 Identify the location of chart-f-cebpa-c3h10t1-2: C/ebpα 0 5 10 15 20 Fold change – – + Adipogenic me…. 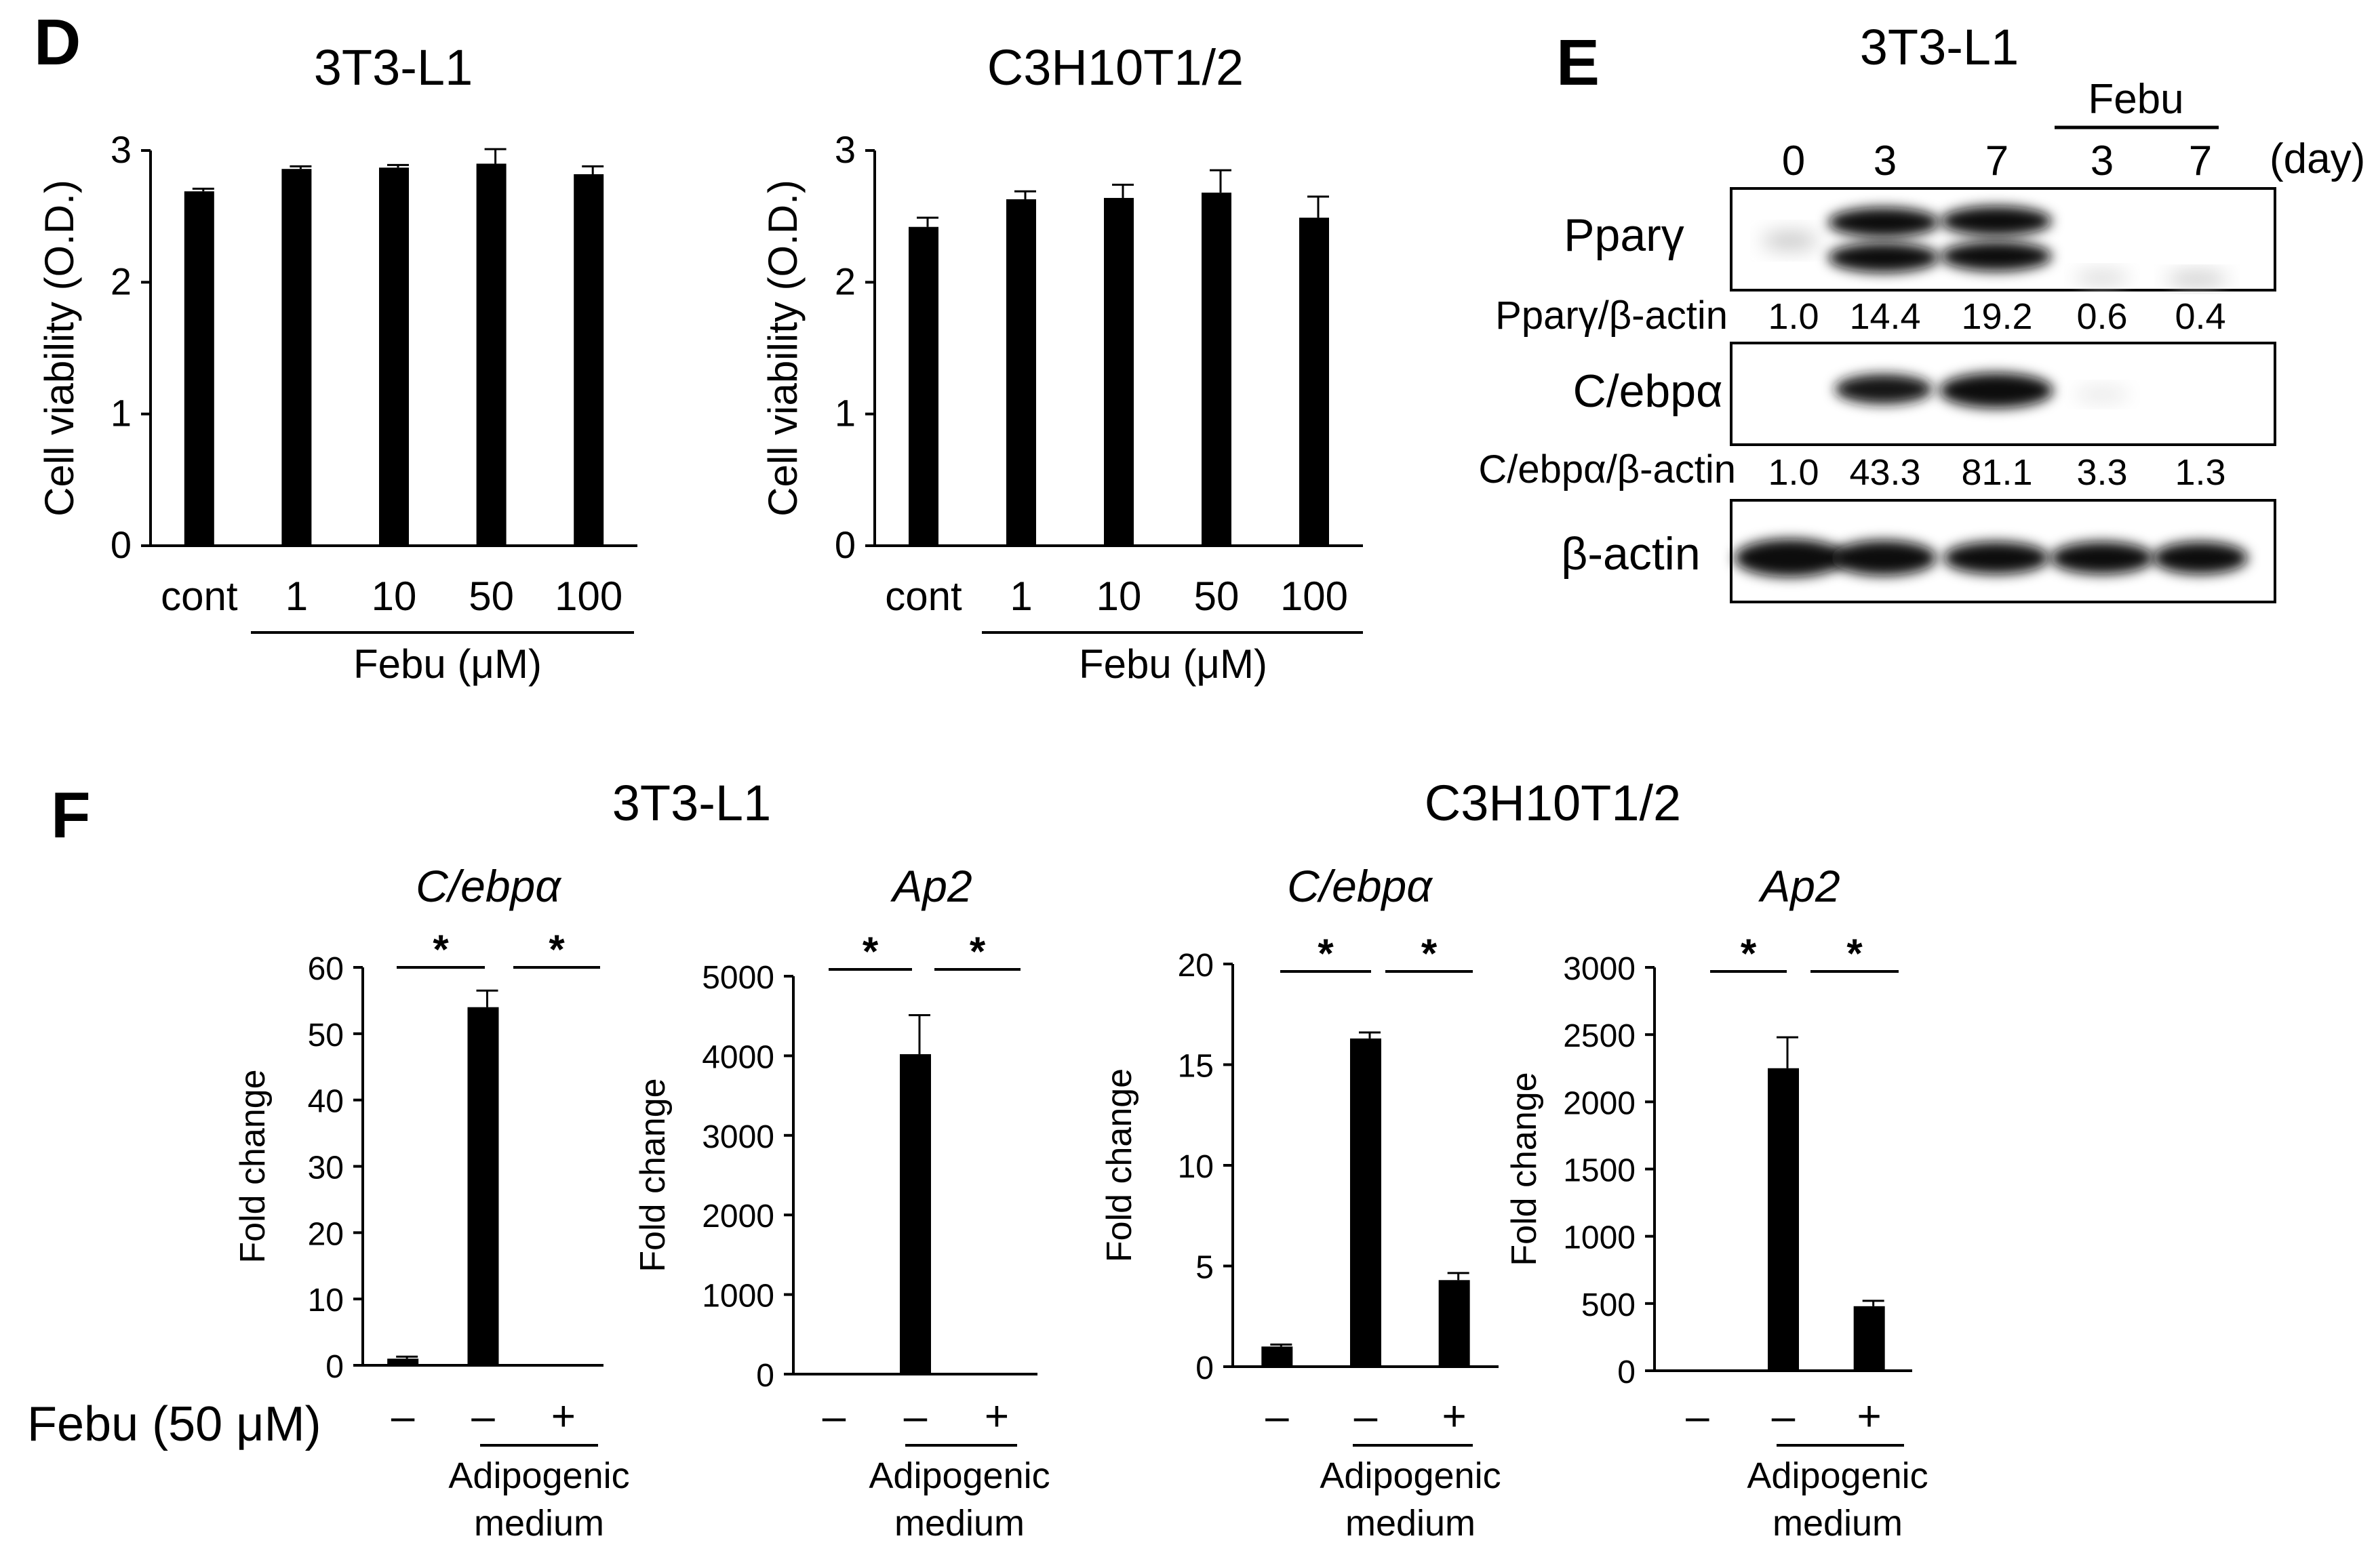
(1300, 1203).